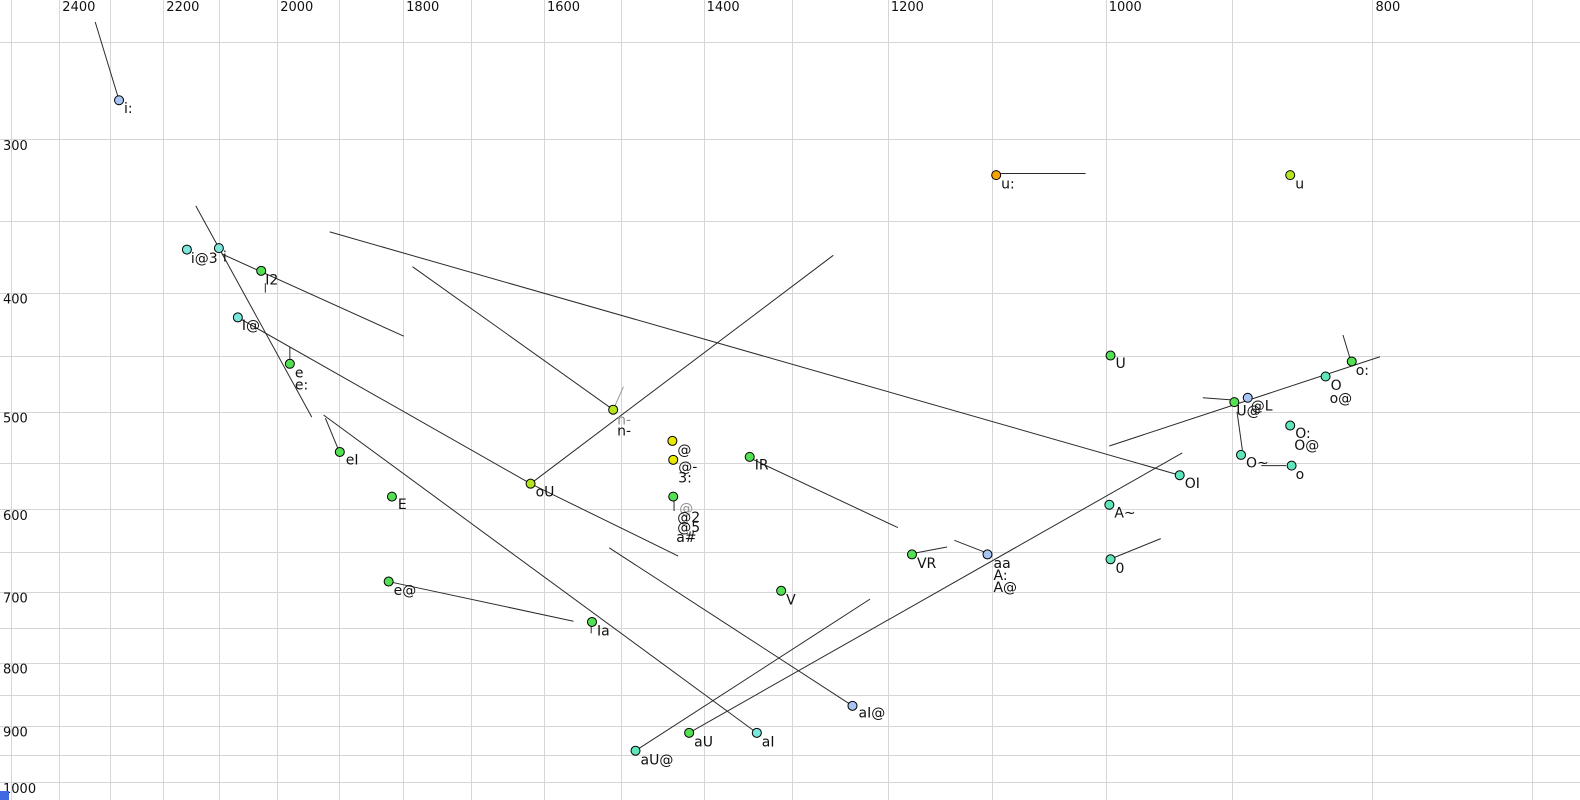 Image resolution: width=1580 pixels, height=800 pixels. What do you see at coordinates (1362, 371) in the screenshot?
I see `point-label-o:: o:` at bounding box center [1362, 371].